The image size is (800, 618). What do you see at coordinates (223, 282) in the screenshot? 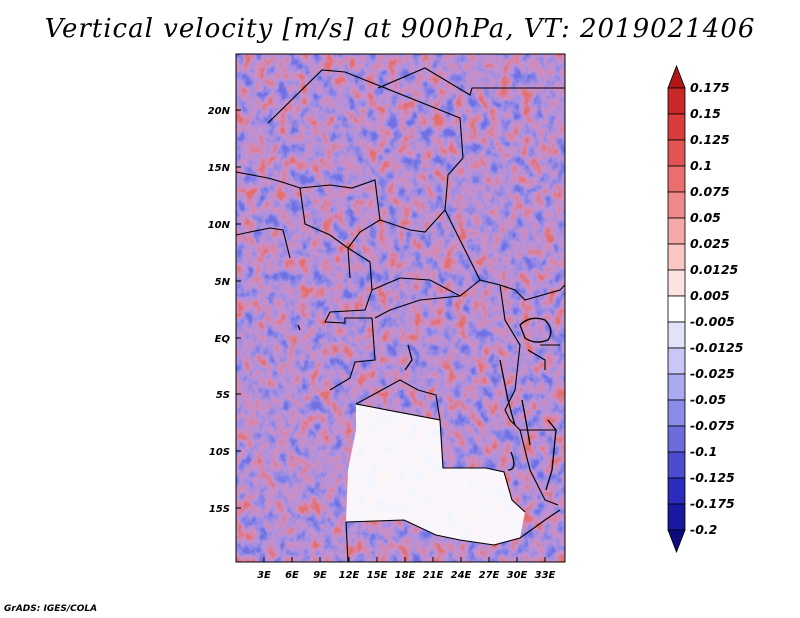
I see `lat-label-5n: 5N` at bounding box center [223, 282].